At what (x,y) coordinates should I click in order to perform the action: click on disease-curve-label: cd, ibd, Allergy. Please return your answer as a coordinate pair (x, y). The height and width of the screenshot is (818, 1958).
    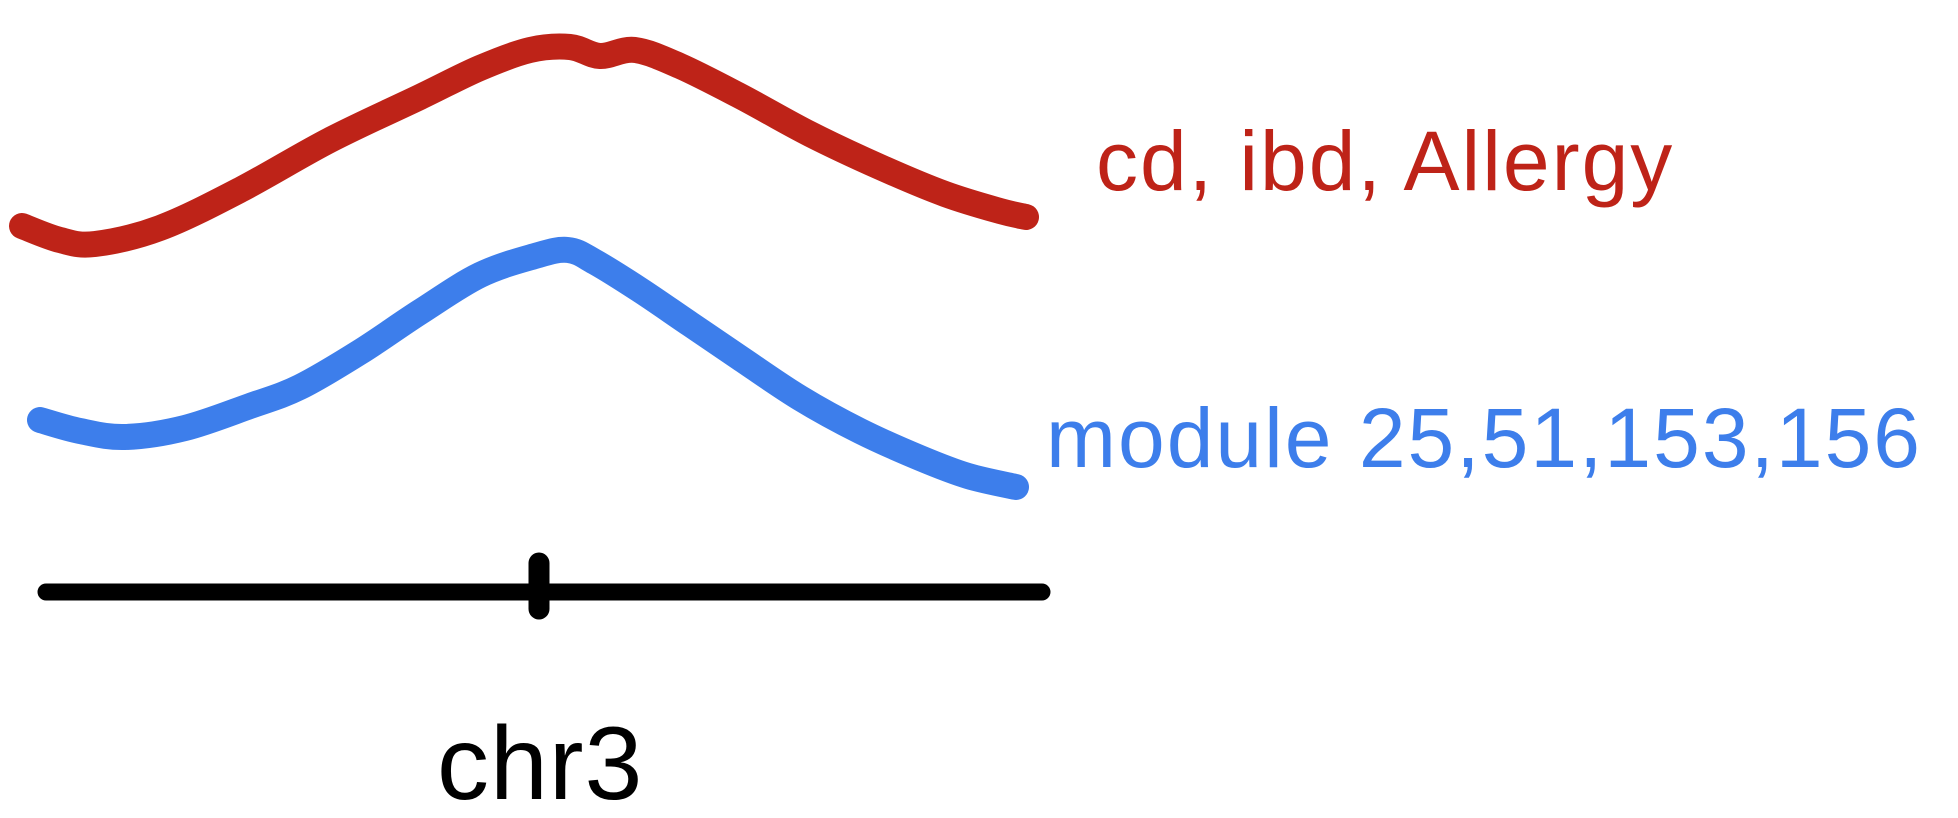
    Looking at the image, I should click on (1385, 161).